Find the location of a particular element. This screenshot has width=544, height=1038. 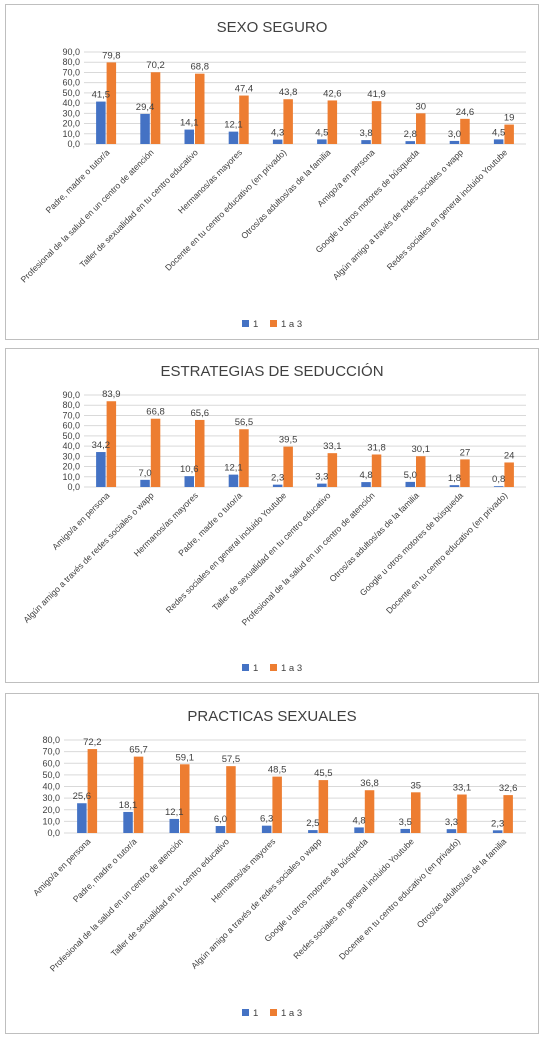

data-label-series-1: 0,8 is located at coordinates (498, 479).